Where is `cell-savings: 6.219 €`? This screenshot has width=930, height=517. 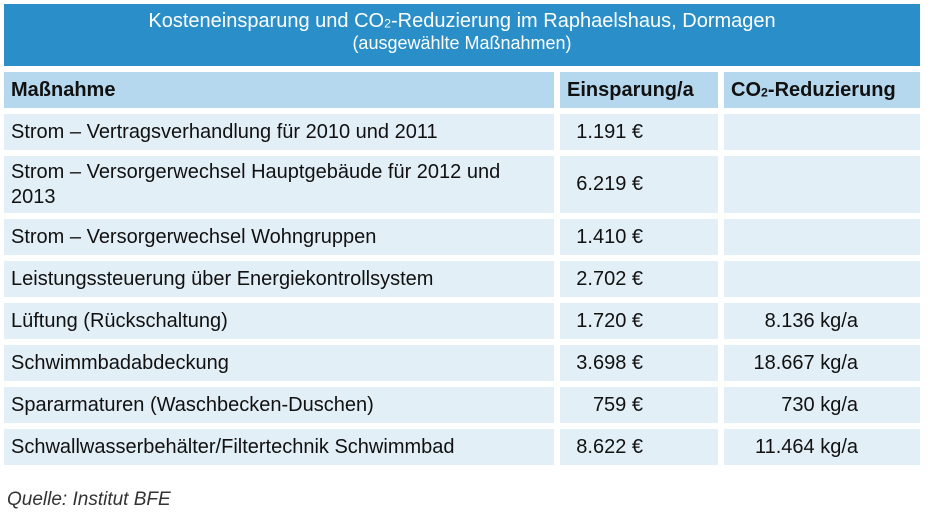 cell-savings: 6.219 € is located at coordinates (639, 184).